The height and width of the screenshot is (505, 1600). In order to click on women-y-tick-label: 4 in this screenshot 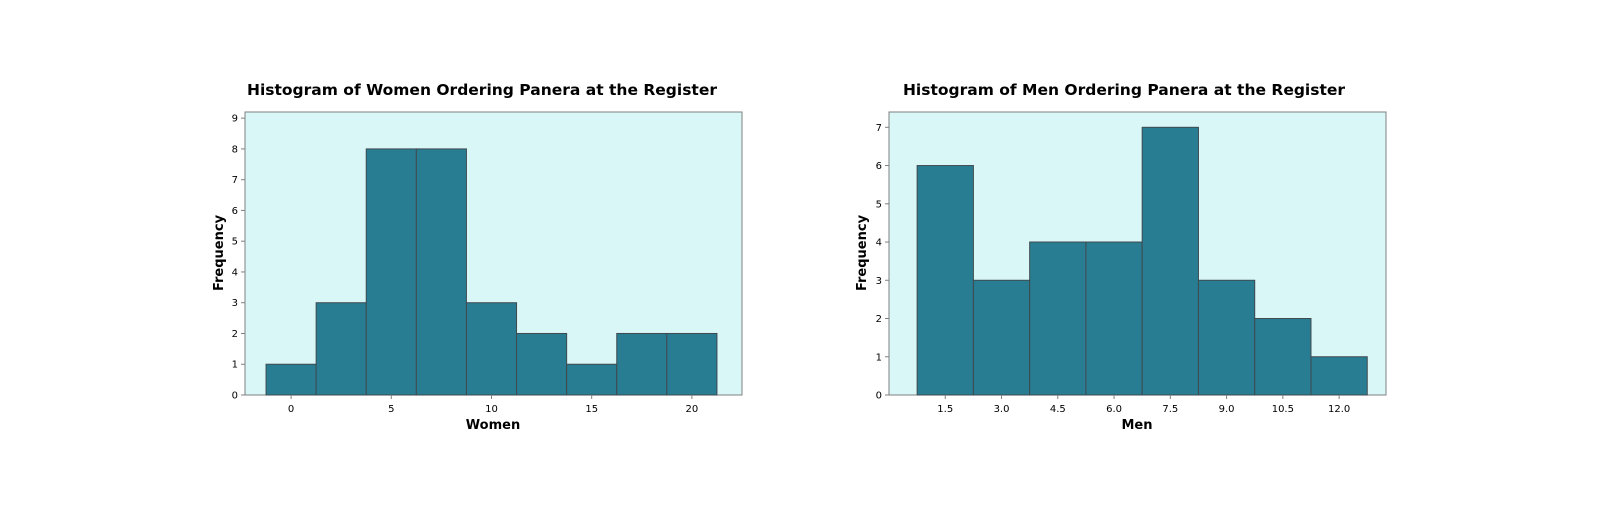, I will do `click(235, 272)`.